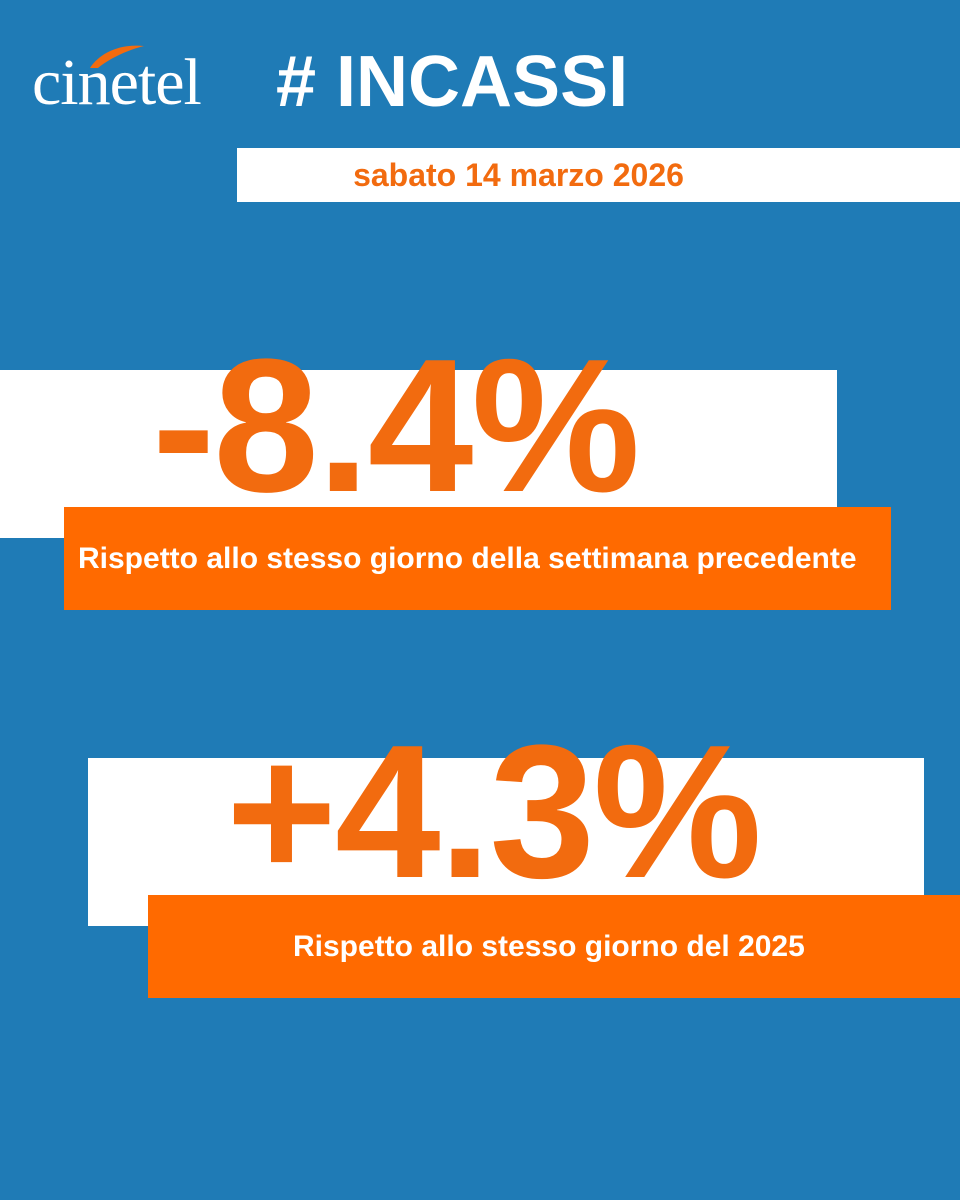  What do you see at coordinates (518, 175) in the screenshot?
I see `date-label: sabato 14 marzo 2026` at bounding box center [518, 175].